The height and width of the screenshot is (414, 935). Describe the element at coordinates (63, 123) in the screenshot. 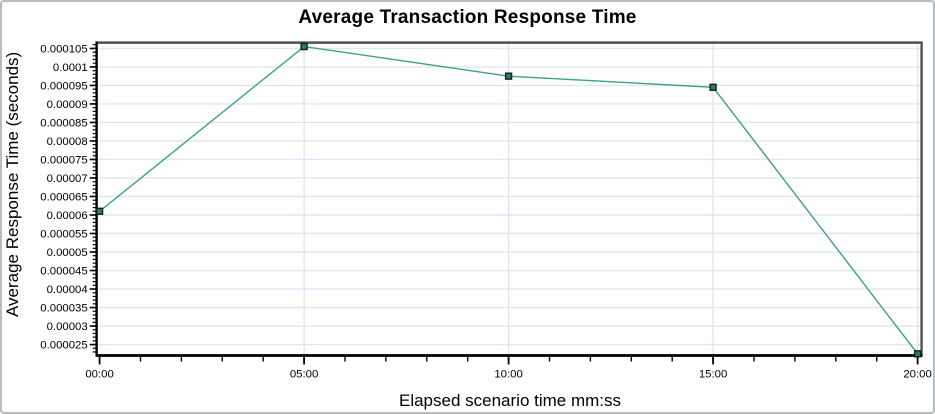

I see `y-tick-label: 0.000085` at that location.